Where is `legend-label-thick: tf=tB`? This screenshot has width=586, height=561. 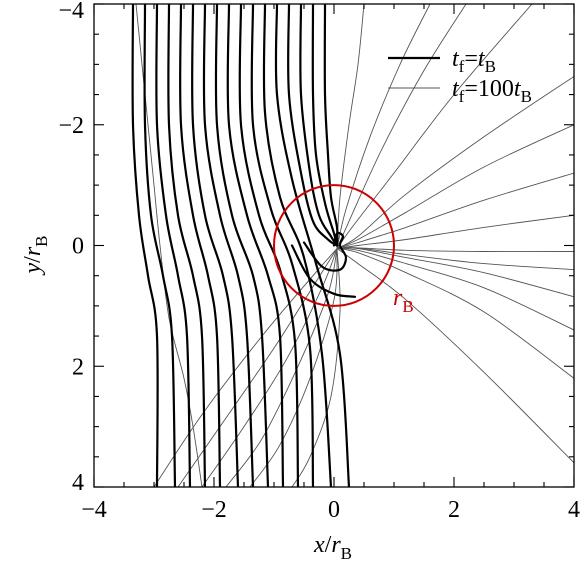 legend-label-thick: tf=tB is located at coordinates (474, 61).